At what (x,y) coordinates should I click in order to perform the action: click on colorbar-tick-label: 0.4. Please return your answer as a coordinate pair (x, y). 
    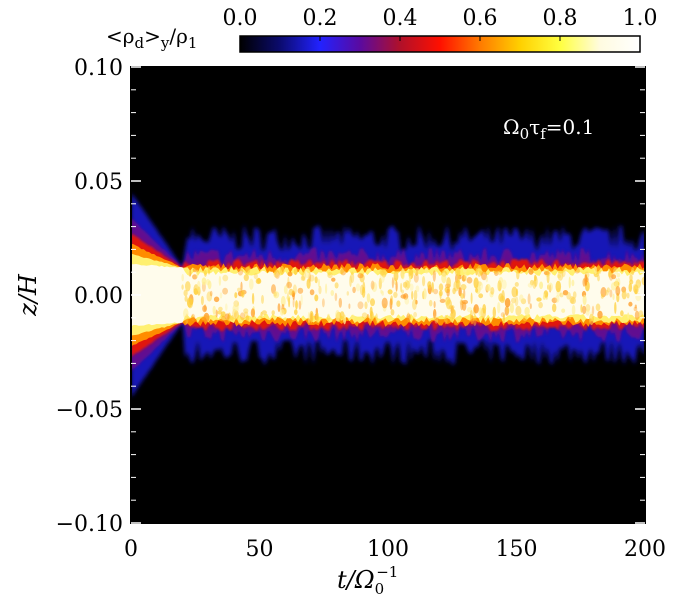
    Looking at the image, I should click on (400, 18).